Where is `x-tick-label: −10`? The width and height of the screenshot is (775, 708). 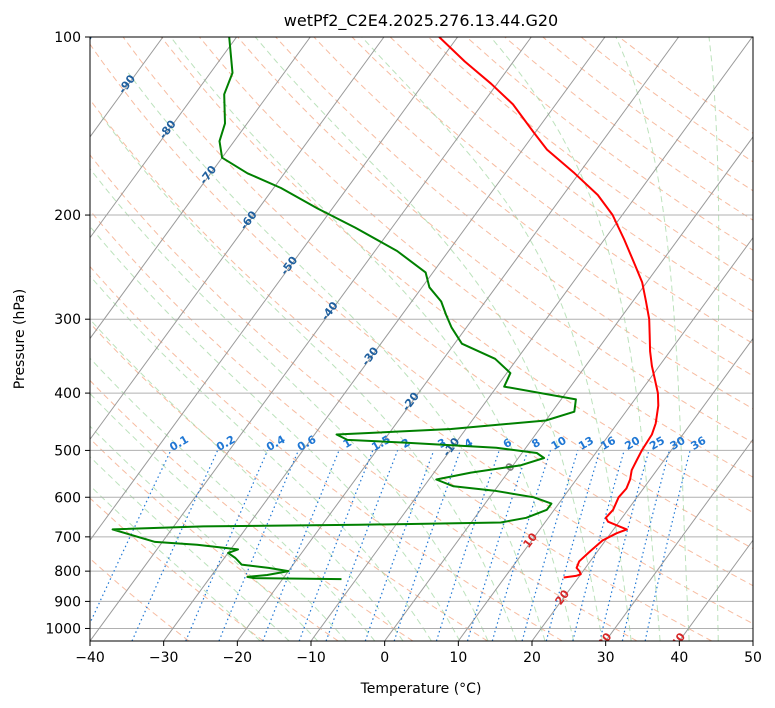 x-tick-label: −10 is located at coordinates (311, 658).